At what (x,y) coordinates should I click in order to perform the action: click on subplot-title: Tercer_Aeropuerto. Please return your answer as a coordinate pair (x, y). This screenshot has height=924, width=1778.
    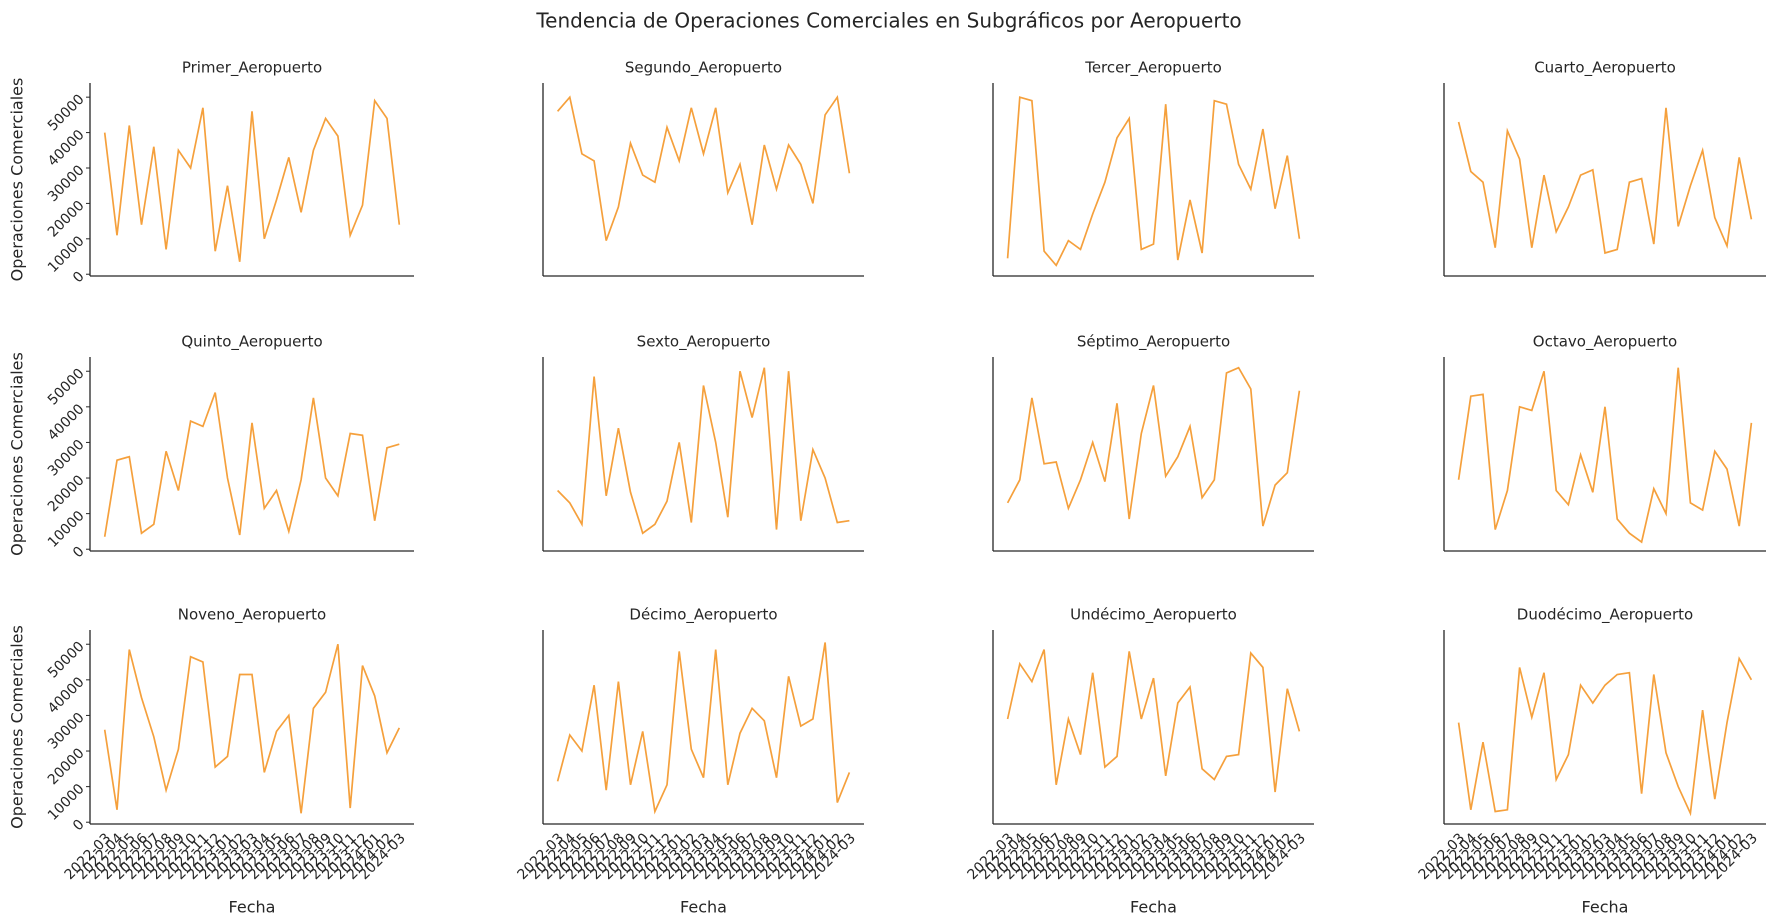
    Looking at the image, I should click on (1153, 68).